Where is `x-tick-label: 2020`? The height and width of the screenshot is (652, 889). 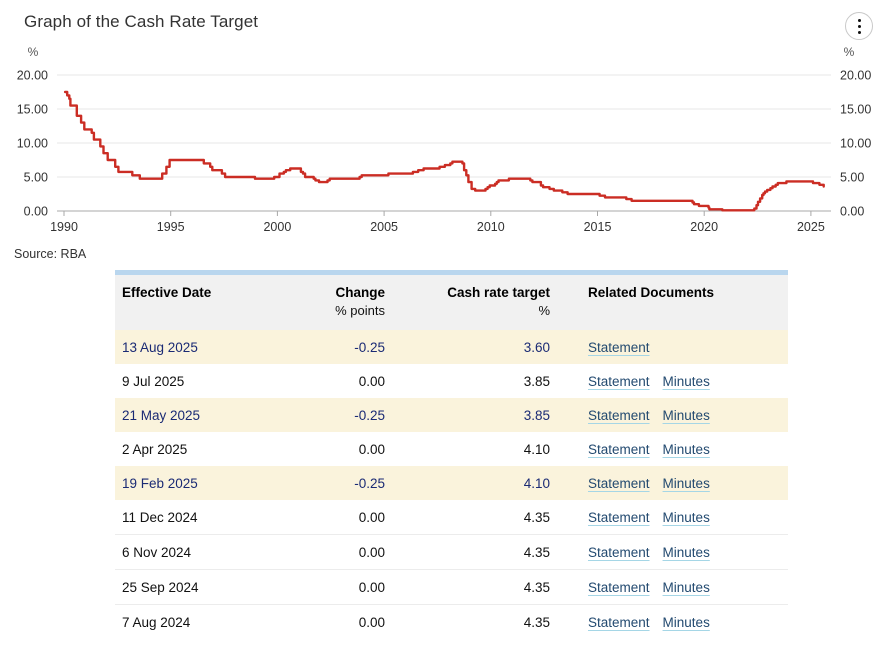
x-tick-label: 2020 is located at coordinates (704, 227).